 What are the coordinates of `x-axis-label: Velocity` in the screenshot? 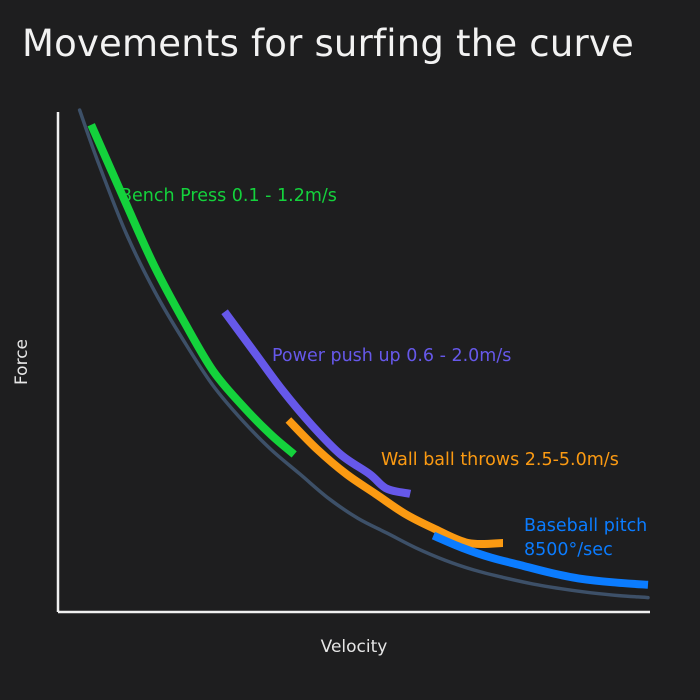 It's located at (354, 647).